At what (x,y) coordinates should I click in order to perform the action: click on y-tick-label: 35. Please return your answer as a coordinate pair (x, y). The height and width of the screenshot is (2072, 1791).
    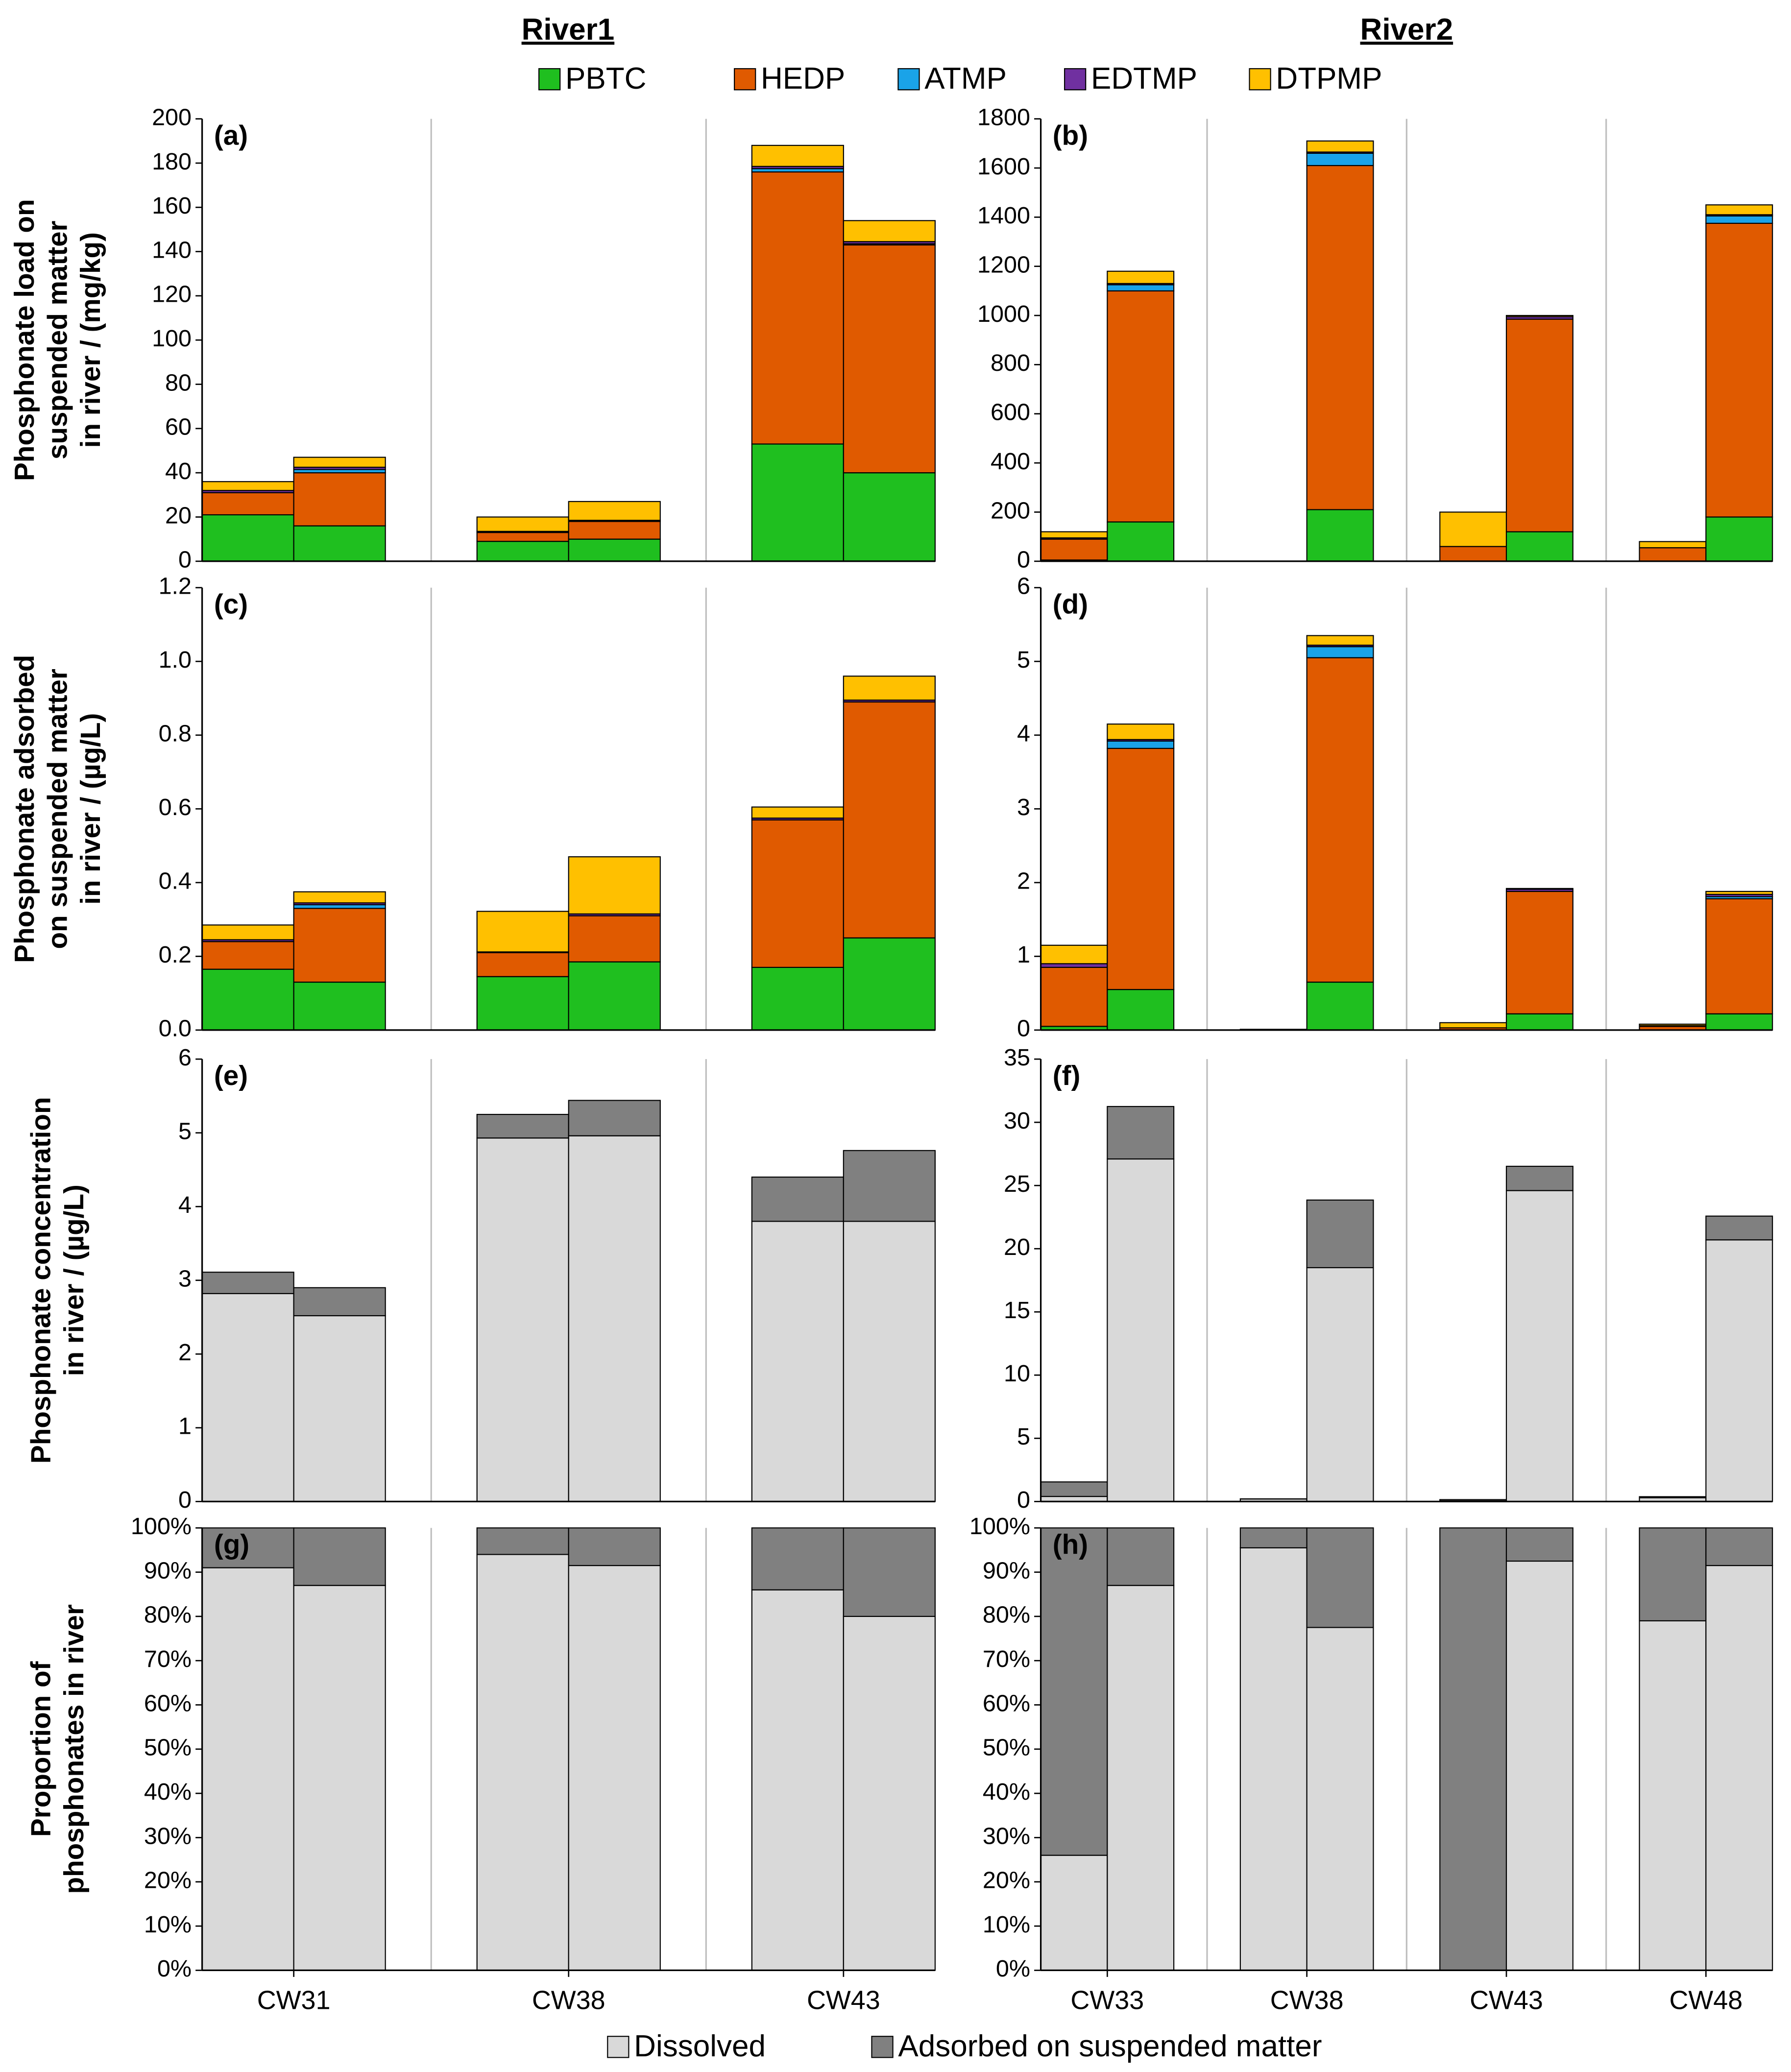
    Looking at the image, I should click on (1017, 1057).